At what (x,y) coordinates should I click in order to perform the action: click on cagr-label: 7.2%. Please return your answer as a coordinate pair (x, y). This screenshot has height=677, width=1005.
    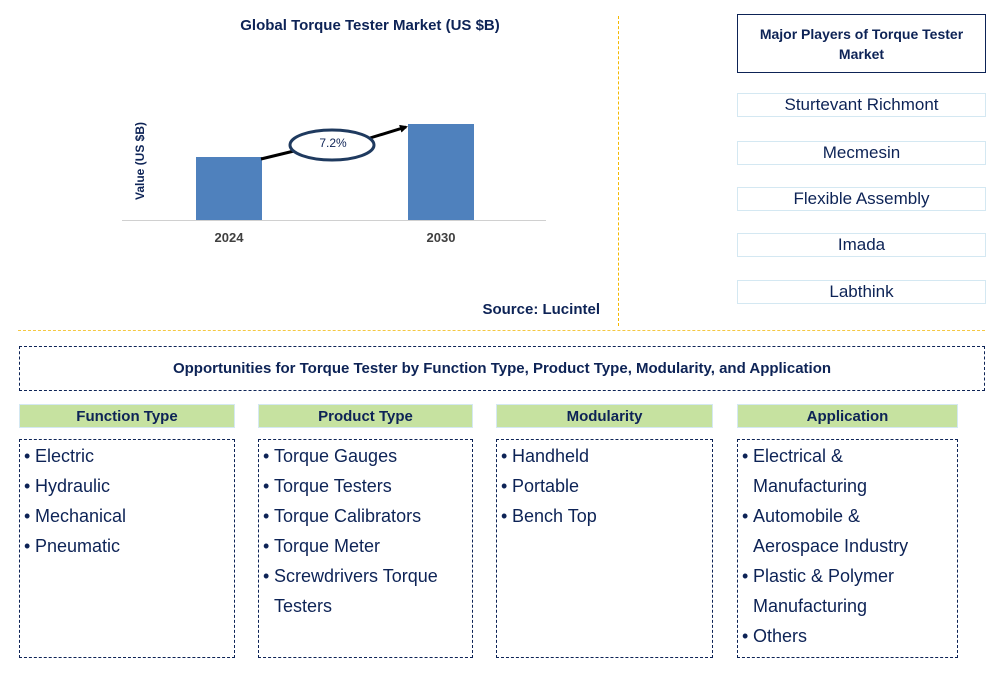
    Looking at the image, I should click on (333, 143).